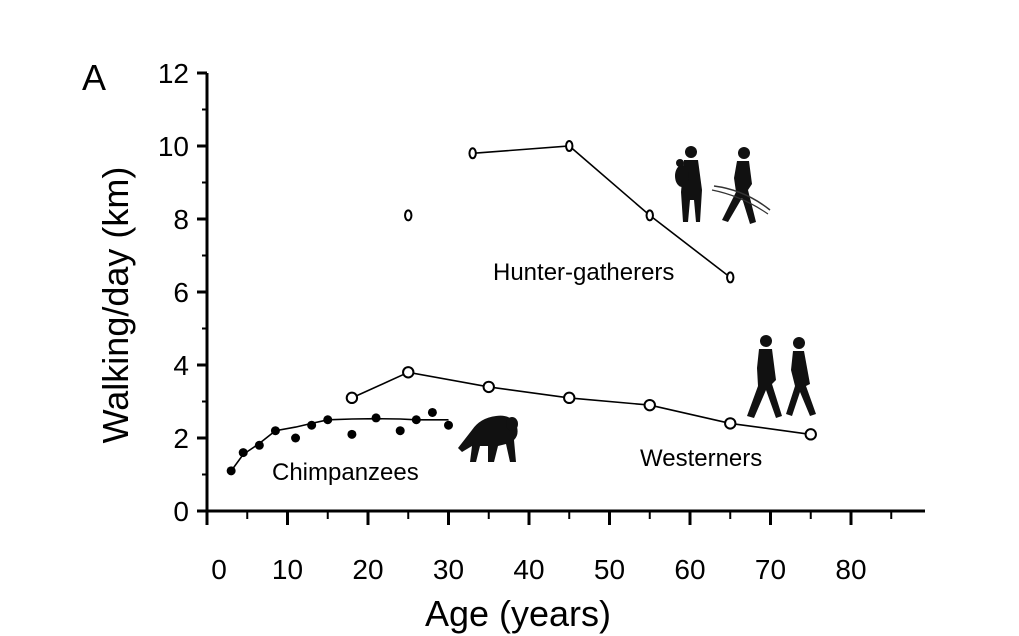 The image size is (1019, 636). What do you see at coordinates (219, 569) in the screenshot?
I see `x-tick-label: 0` at bounding box center [219, 569].